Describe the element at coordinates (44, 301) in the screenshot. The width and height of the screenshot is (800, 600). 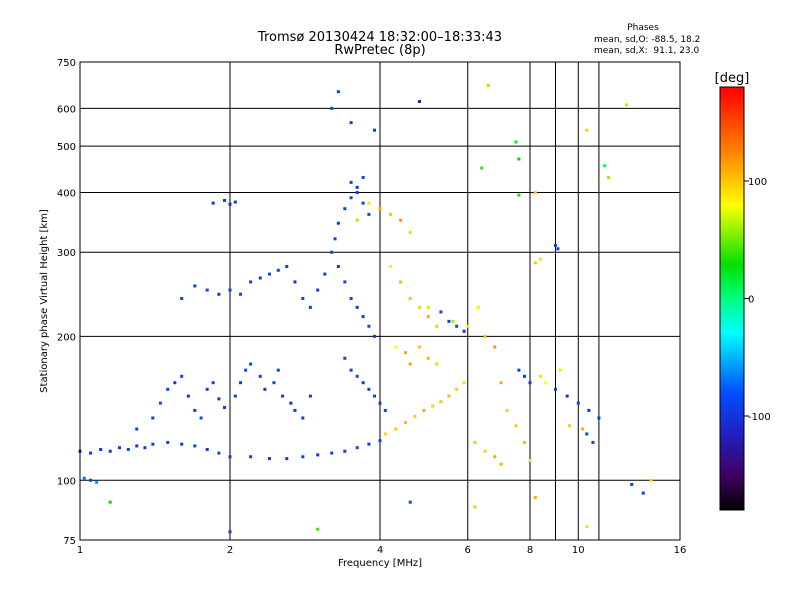
I see `y-axis-label: Stationary phase Virtual Height [km]` at that location.